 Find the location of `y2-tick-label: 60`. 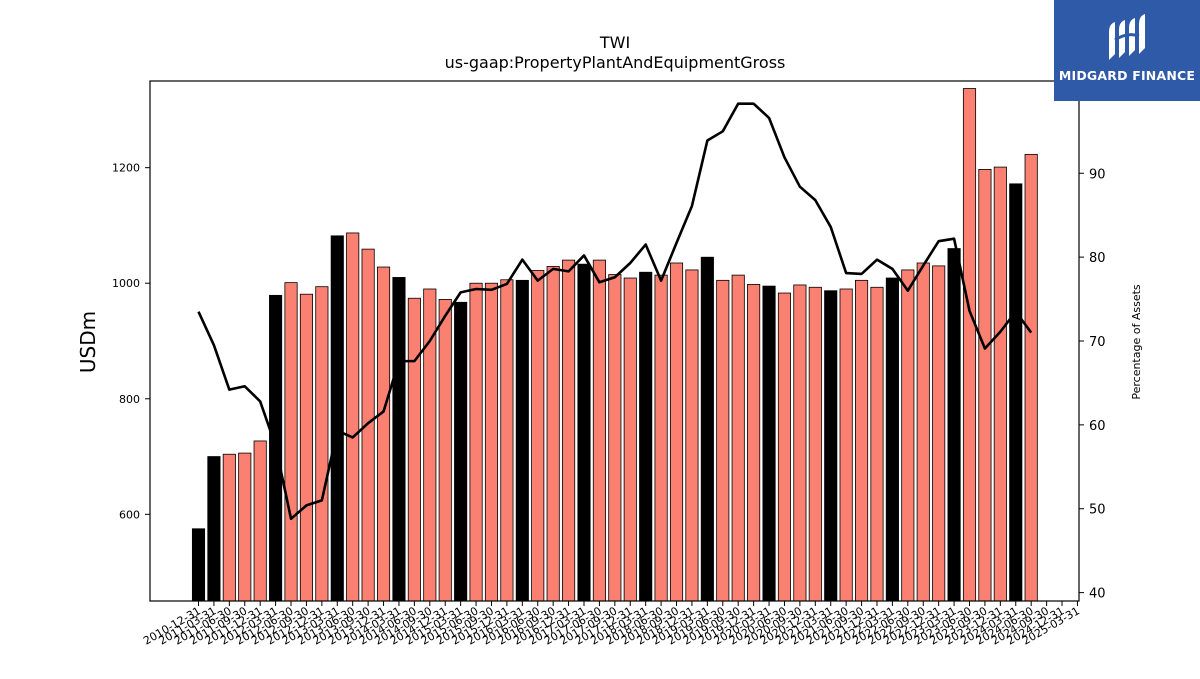

y2-tick-label: 60 is located at coordinates (1097, 426).